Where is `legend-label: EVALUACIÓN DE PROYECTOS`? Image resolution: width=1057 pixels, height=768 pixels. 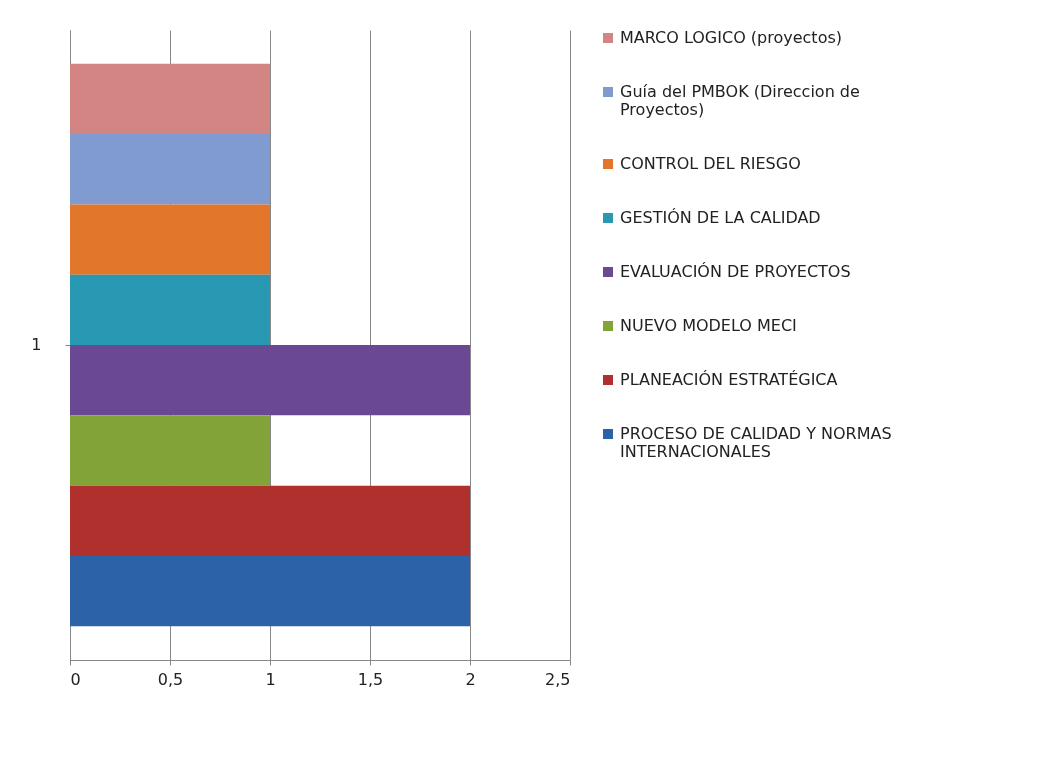 legend-label: EVALUACIÓN DE PROYECTOS is located at coordinates (735, 271).